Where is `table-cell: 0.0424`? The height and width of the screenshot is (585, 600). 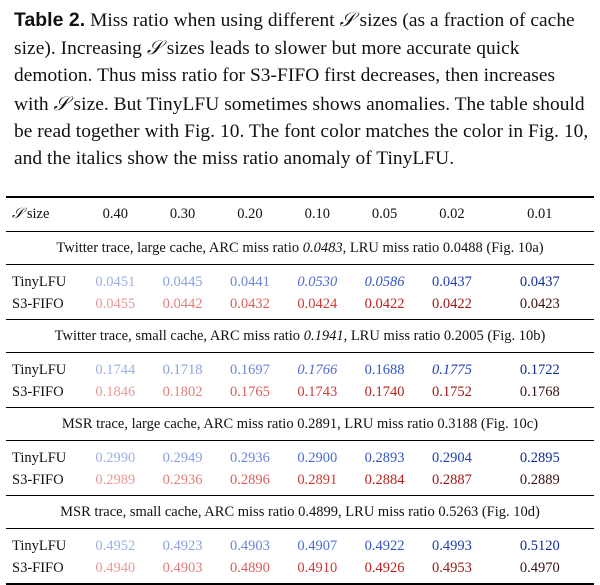 table-cell: 0.0424 is located at coordinates (317, 303).